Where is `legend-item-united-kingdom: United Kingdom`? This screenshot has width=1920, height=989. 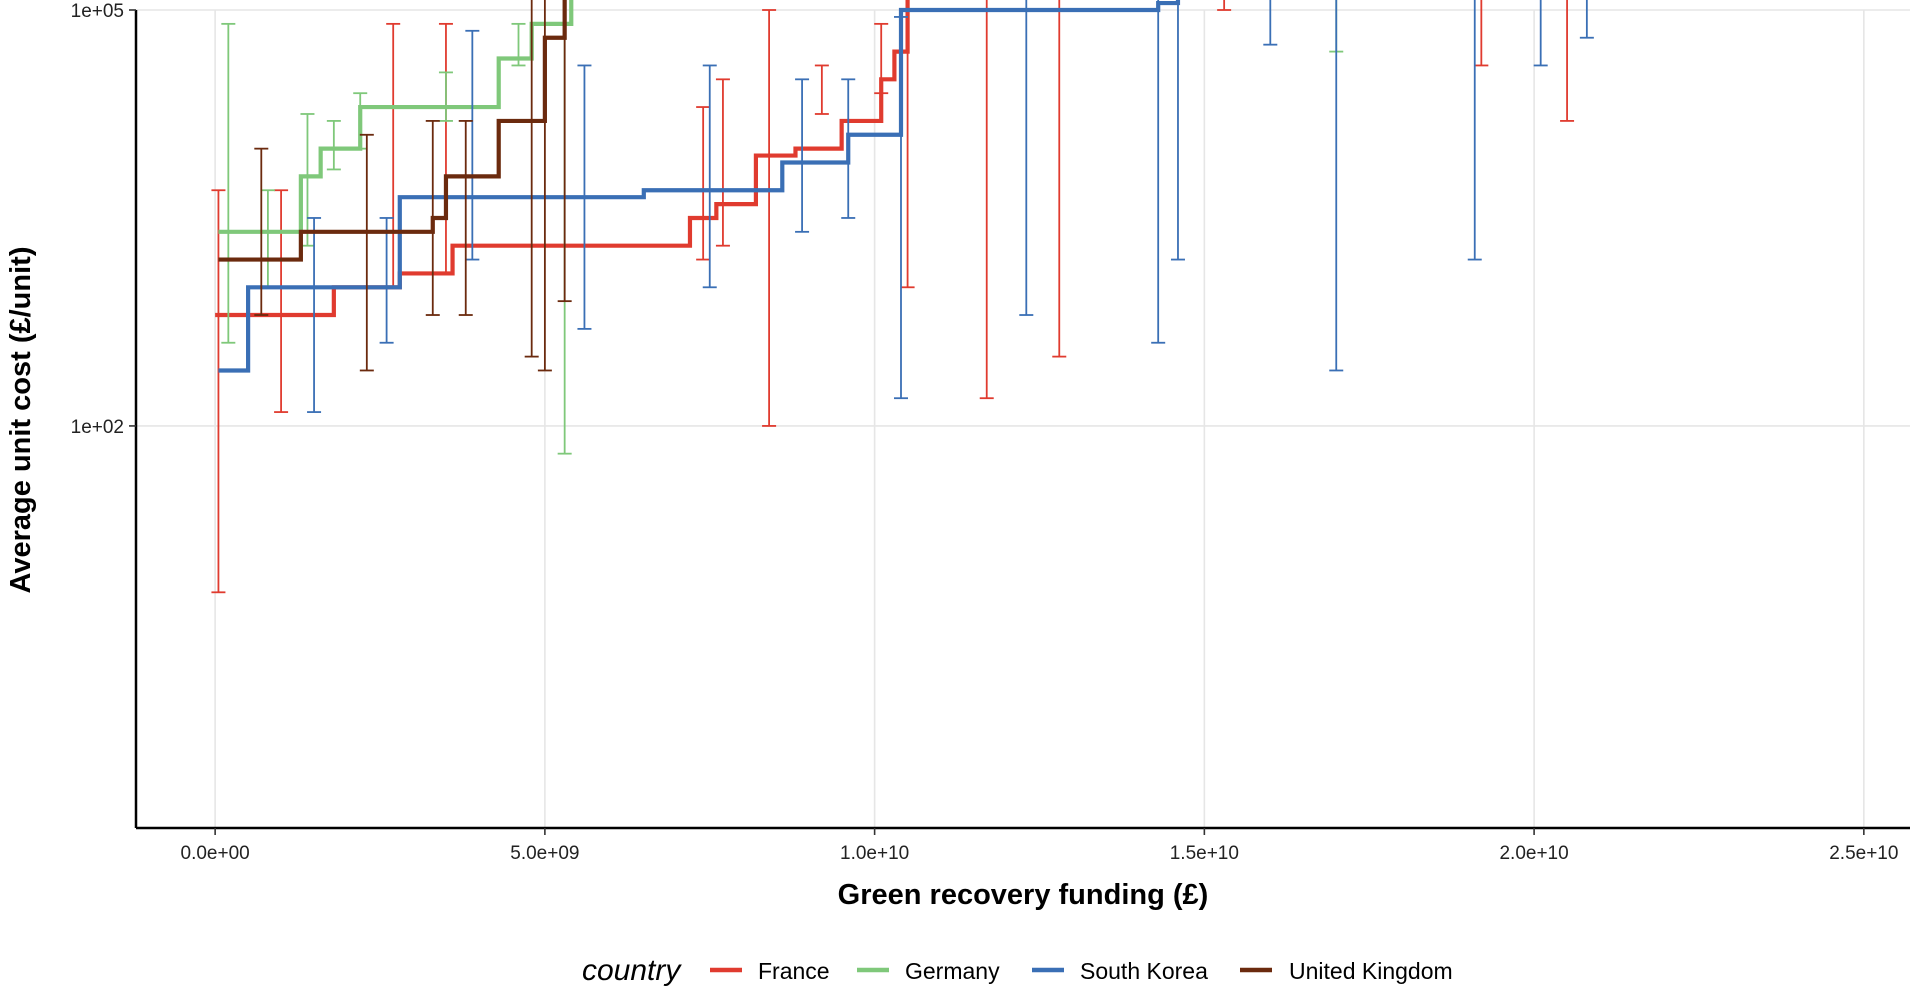
legend-item-united-kingdom: United Kingdom is located at coordinates (1346, 971).